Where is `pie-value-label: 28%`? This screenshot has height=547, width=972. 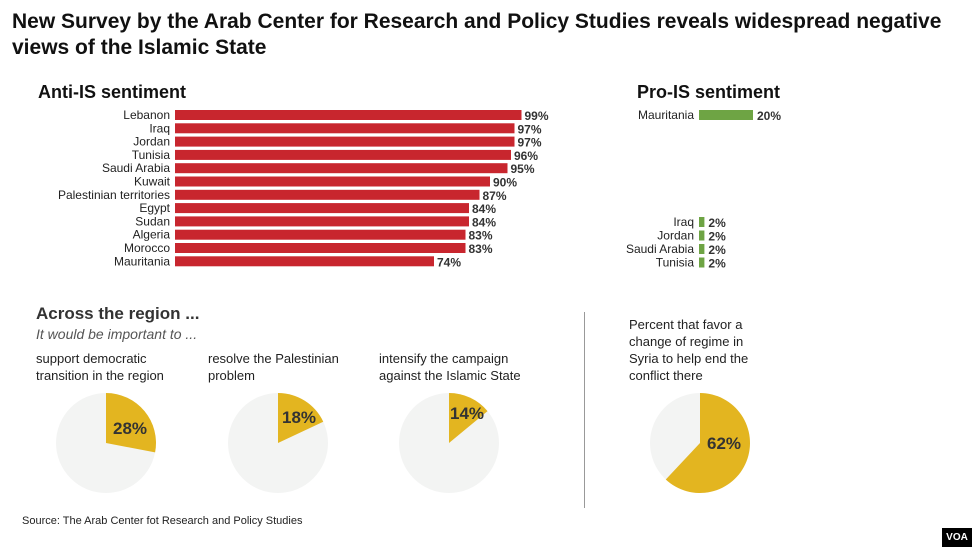 pie-value-label: 28% is located at coordinates (130, 428).